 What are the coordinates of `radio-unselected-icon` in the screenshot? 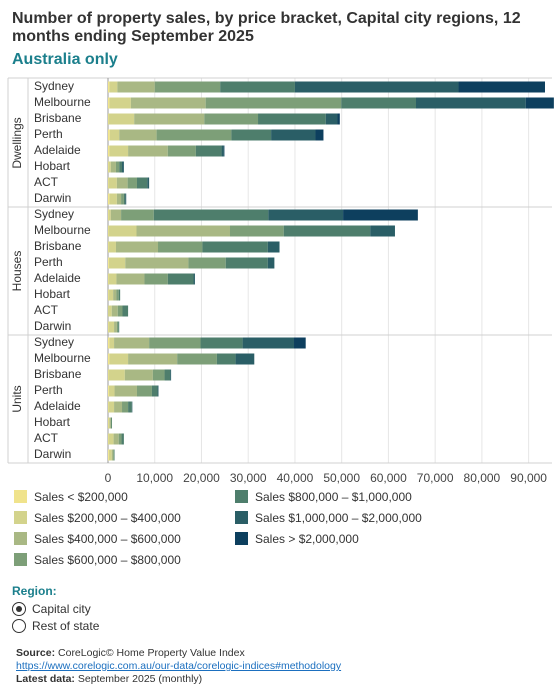 It's located at (19, 626).